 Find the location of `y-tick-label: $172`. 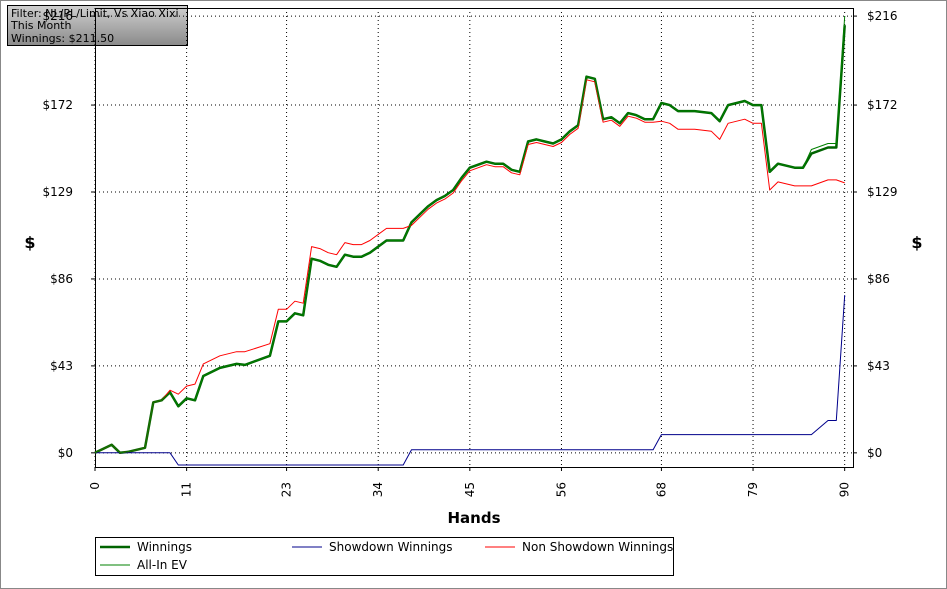

y-tick-label: $172 is located at coordinates (57, 105).